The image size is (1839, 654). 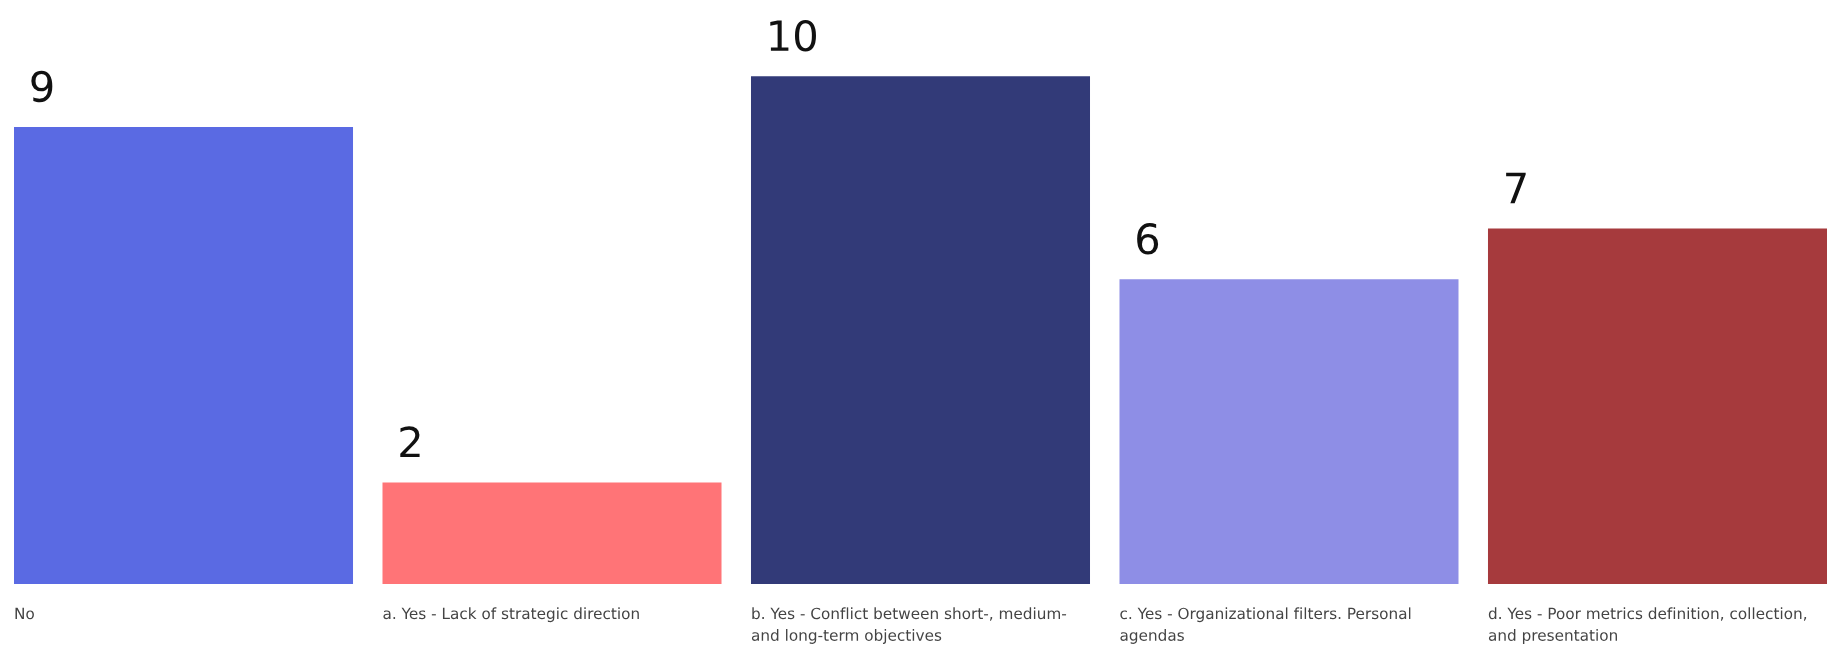 What do you see at coordinates (42, 86) in the screenshot?
I see `data-label: 9` at bounding box center [42, 86].